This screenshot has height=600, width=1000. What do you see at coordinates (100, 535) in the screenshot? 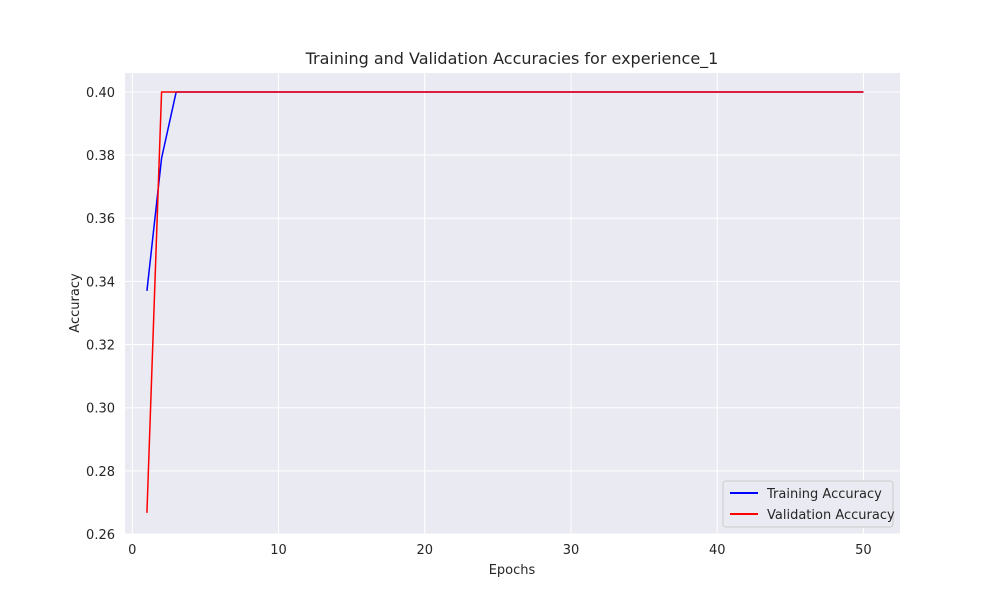
I see `y-tick-label: 0.26` at bounding box center [100, 535].